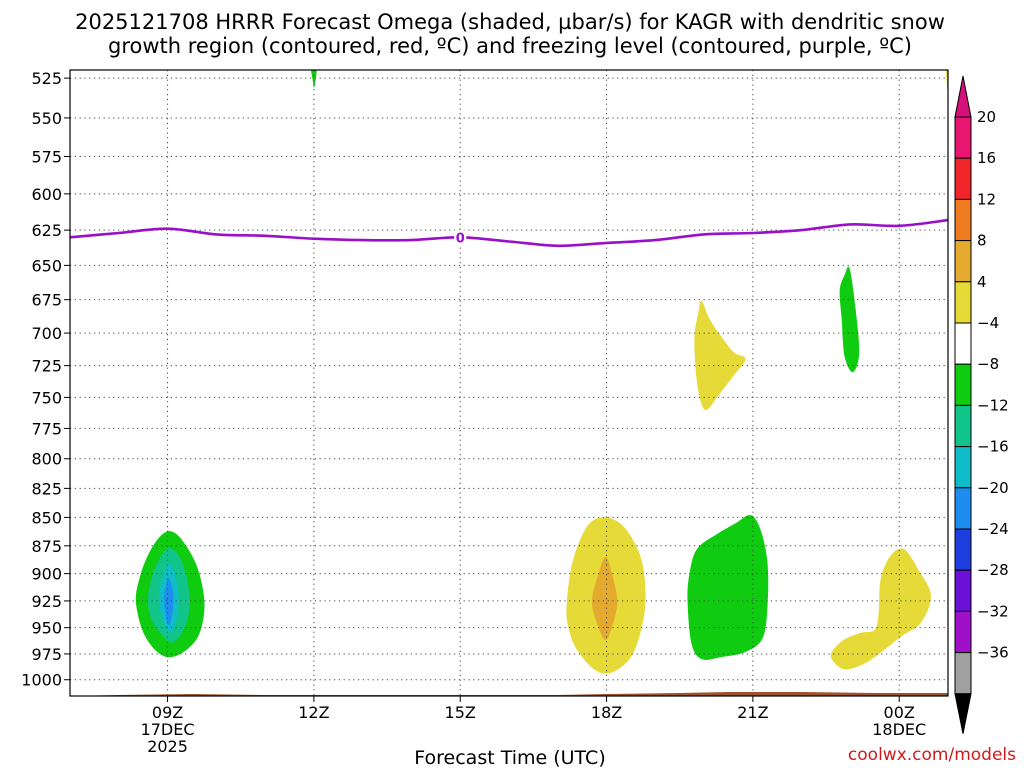 The image size is (1024, 768). What do you see at coordinates (899, 712) in the screenshot?
I see `x-tick-label-00Z: 00Z` at bounding box center [899, 712].